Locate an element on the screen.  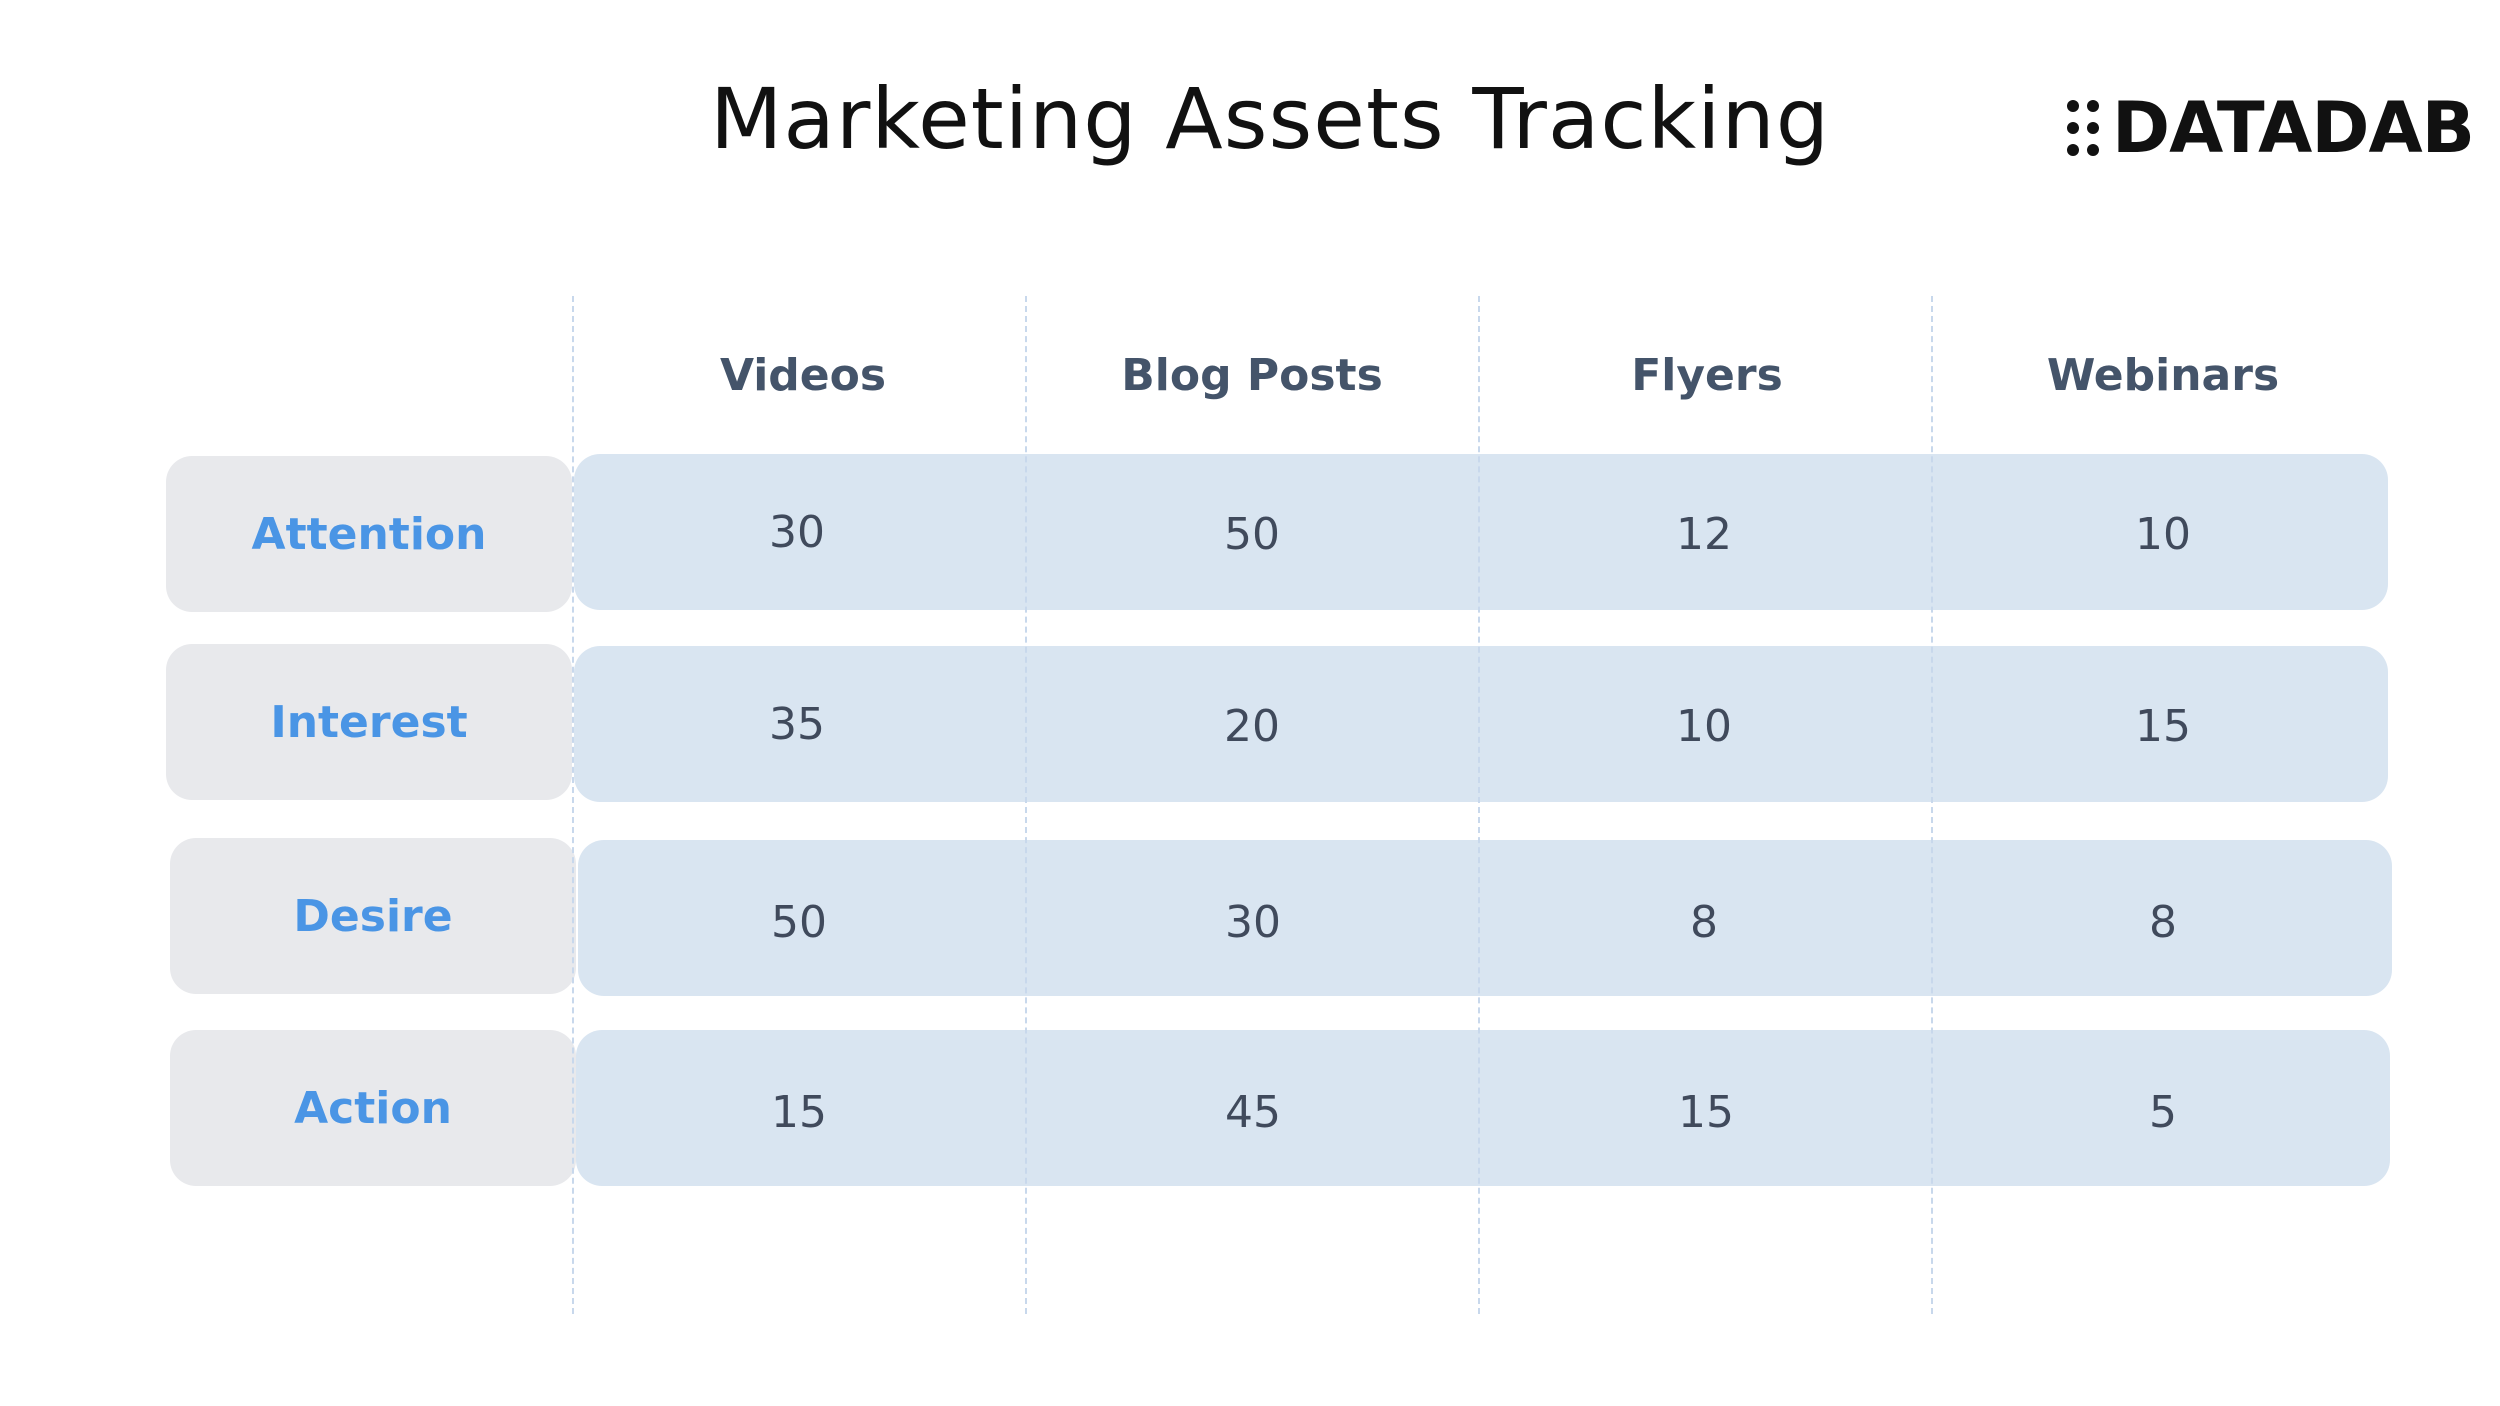
row-label-text: Action is located at coordinates (373, 1108).